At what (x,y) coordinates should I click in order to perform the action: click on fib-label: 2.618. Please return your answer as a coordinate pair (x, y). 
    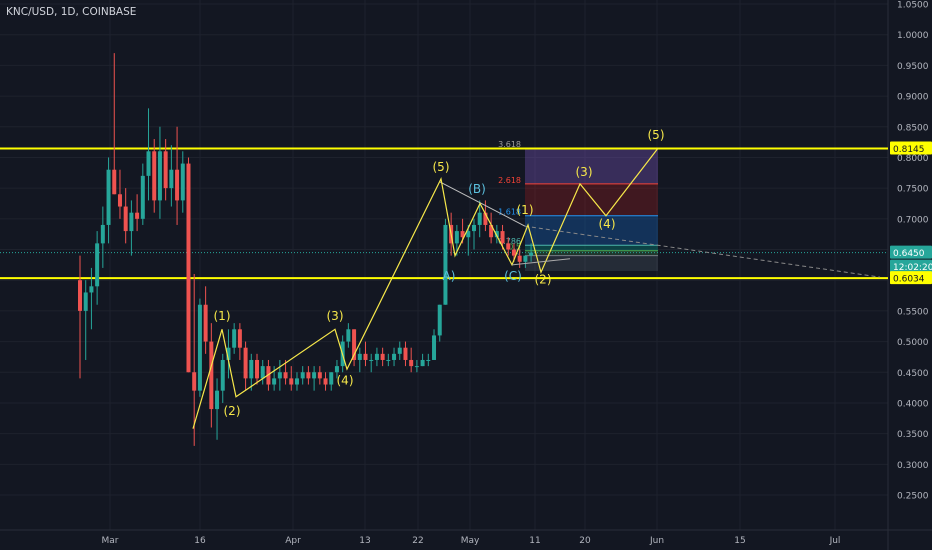
    Looking at the image, I should click on (509, 180).